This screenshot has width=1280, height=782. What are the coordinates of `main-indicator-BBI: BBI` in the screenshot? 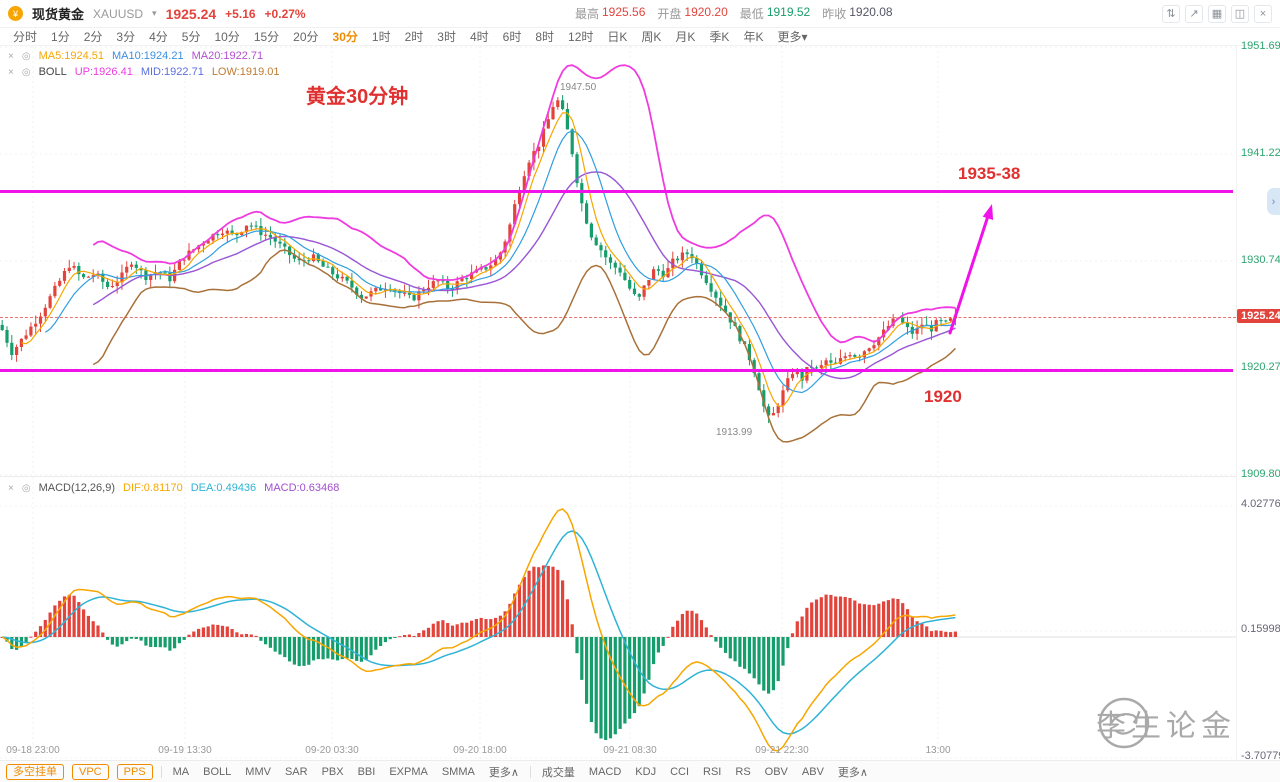 It's located at (366, 771).